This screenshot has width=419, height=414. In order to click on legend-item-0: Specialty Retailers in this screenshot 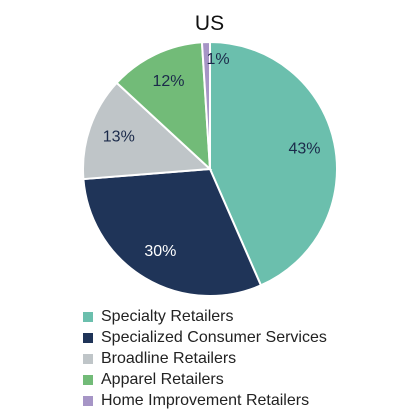, I will do `click(205, 316)`.